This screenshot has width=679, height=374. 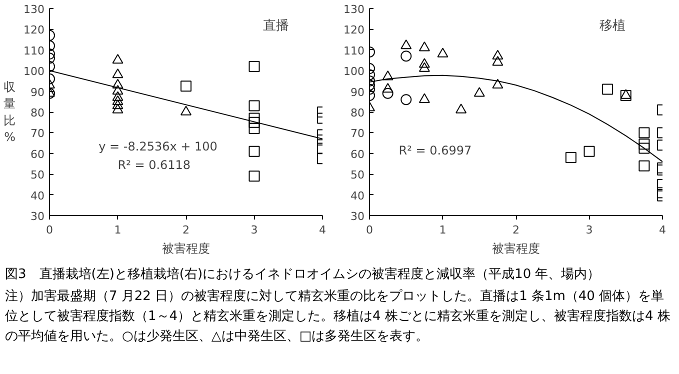 I want to click on text: 移植, so click(x=613, y=26).